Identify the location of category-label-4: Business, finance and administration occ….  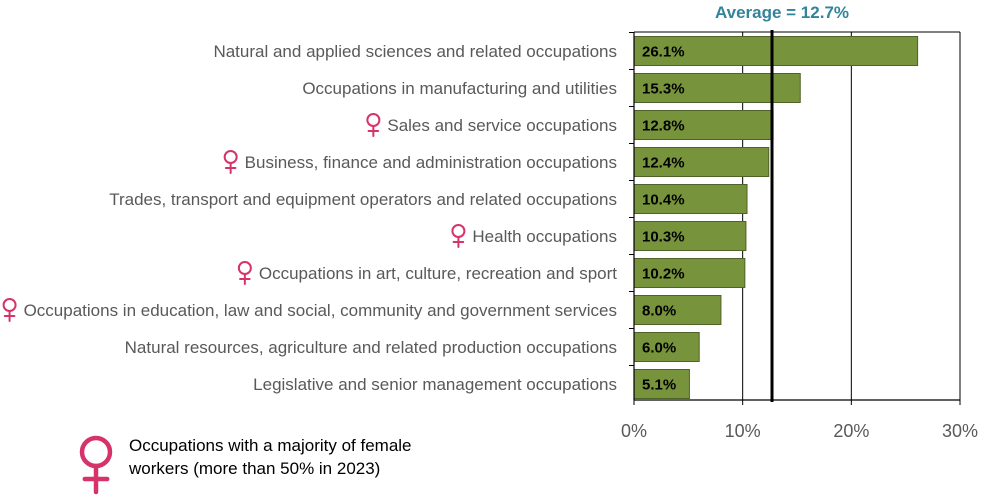
(431, 162).